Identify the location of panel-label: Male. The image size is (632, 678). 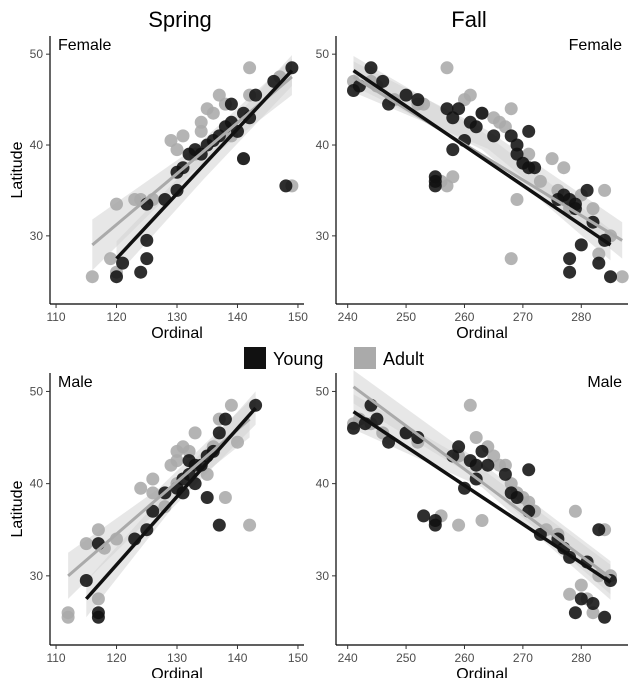
(75, 382).